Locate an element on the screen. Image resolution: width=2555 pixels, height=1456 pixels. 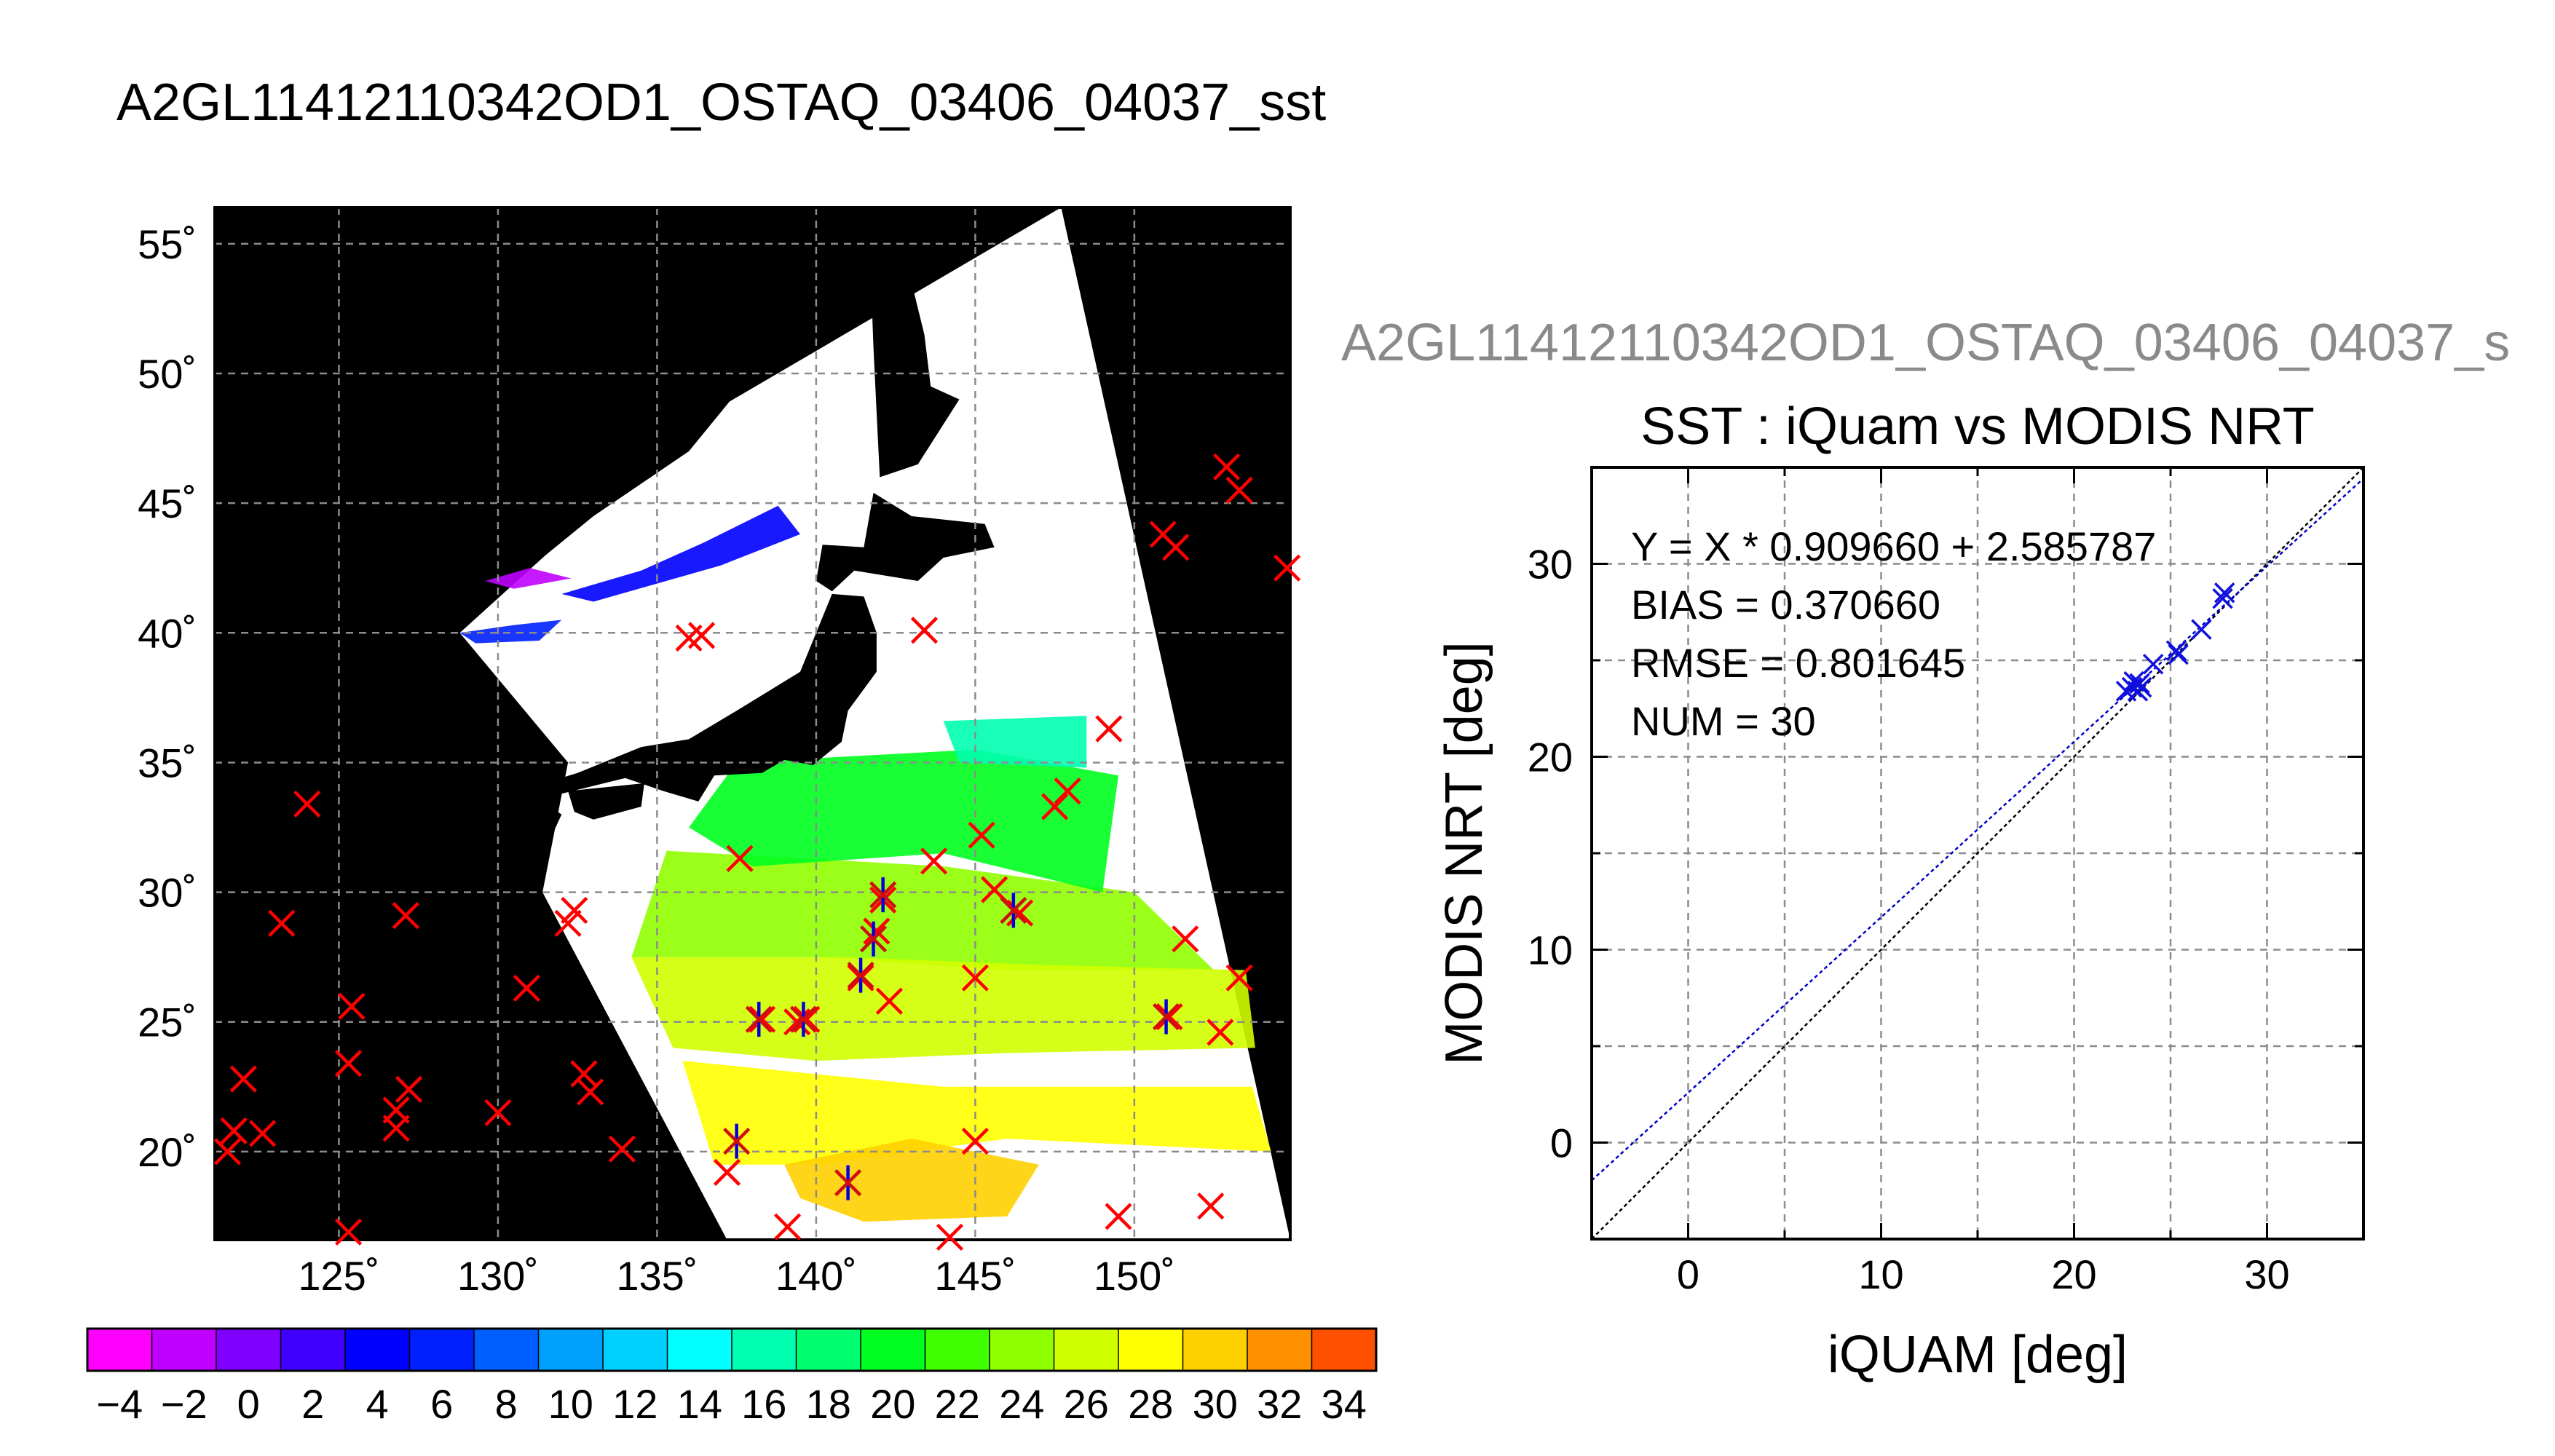
scatter-points is located at coordinates (2175, 642).